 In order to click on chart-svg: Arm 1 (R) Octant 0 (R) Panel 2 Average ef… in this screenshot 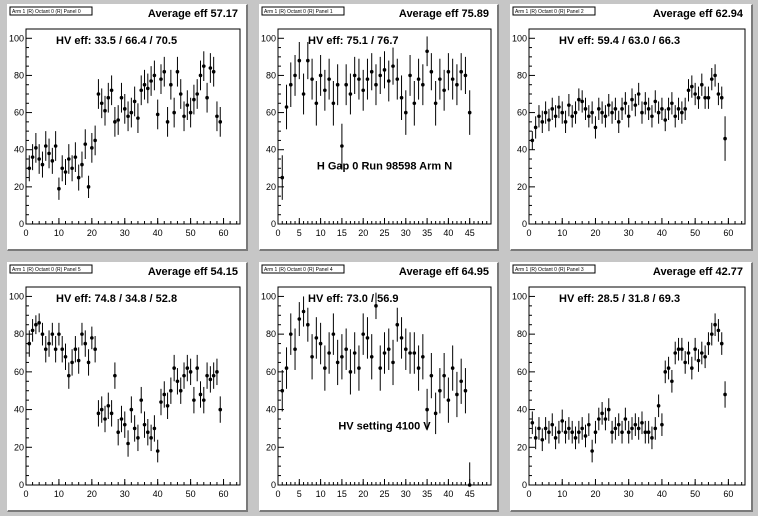, I will do `click(629, 122)`.